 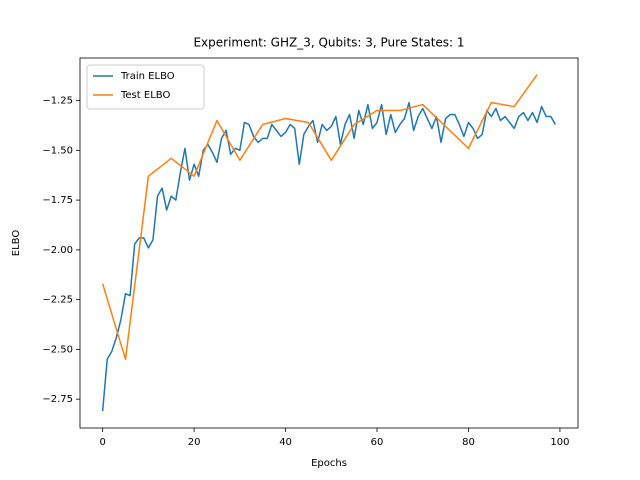 What do you see at coordinates (377, 442) in the screenshot?
I see `x-tick-label: 60` at bounding box center [377, 442].